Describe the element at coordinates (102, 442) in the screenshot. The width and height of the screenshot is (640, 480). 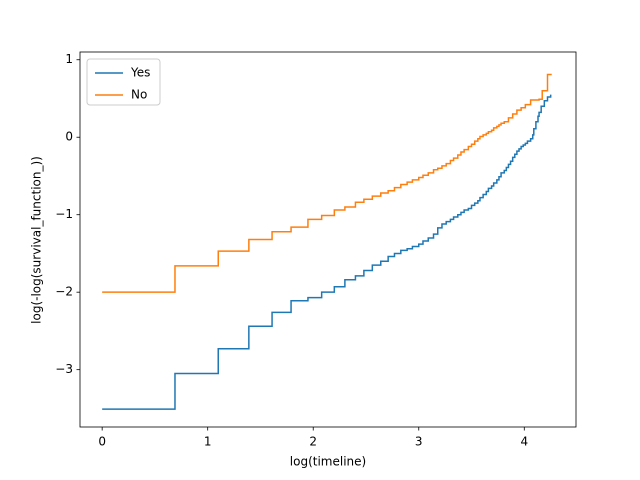
I see `x-tick-label: 0` at that location.